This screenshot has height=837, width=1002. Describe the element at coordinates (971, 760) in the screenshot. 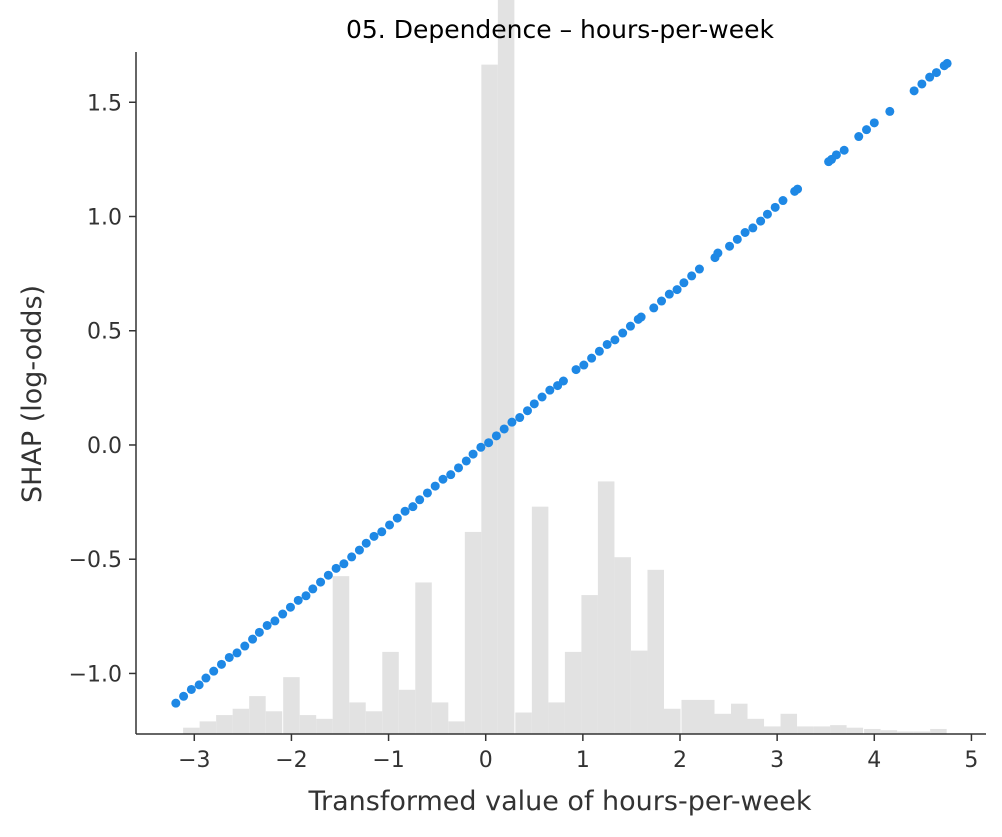

I see `x-tick-label: 5` at that location.